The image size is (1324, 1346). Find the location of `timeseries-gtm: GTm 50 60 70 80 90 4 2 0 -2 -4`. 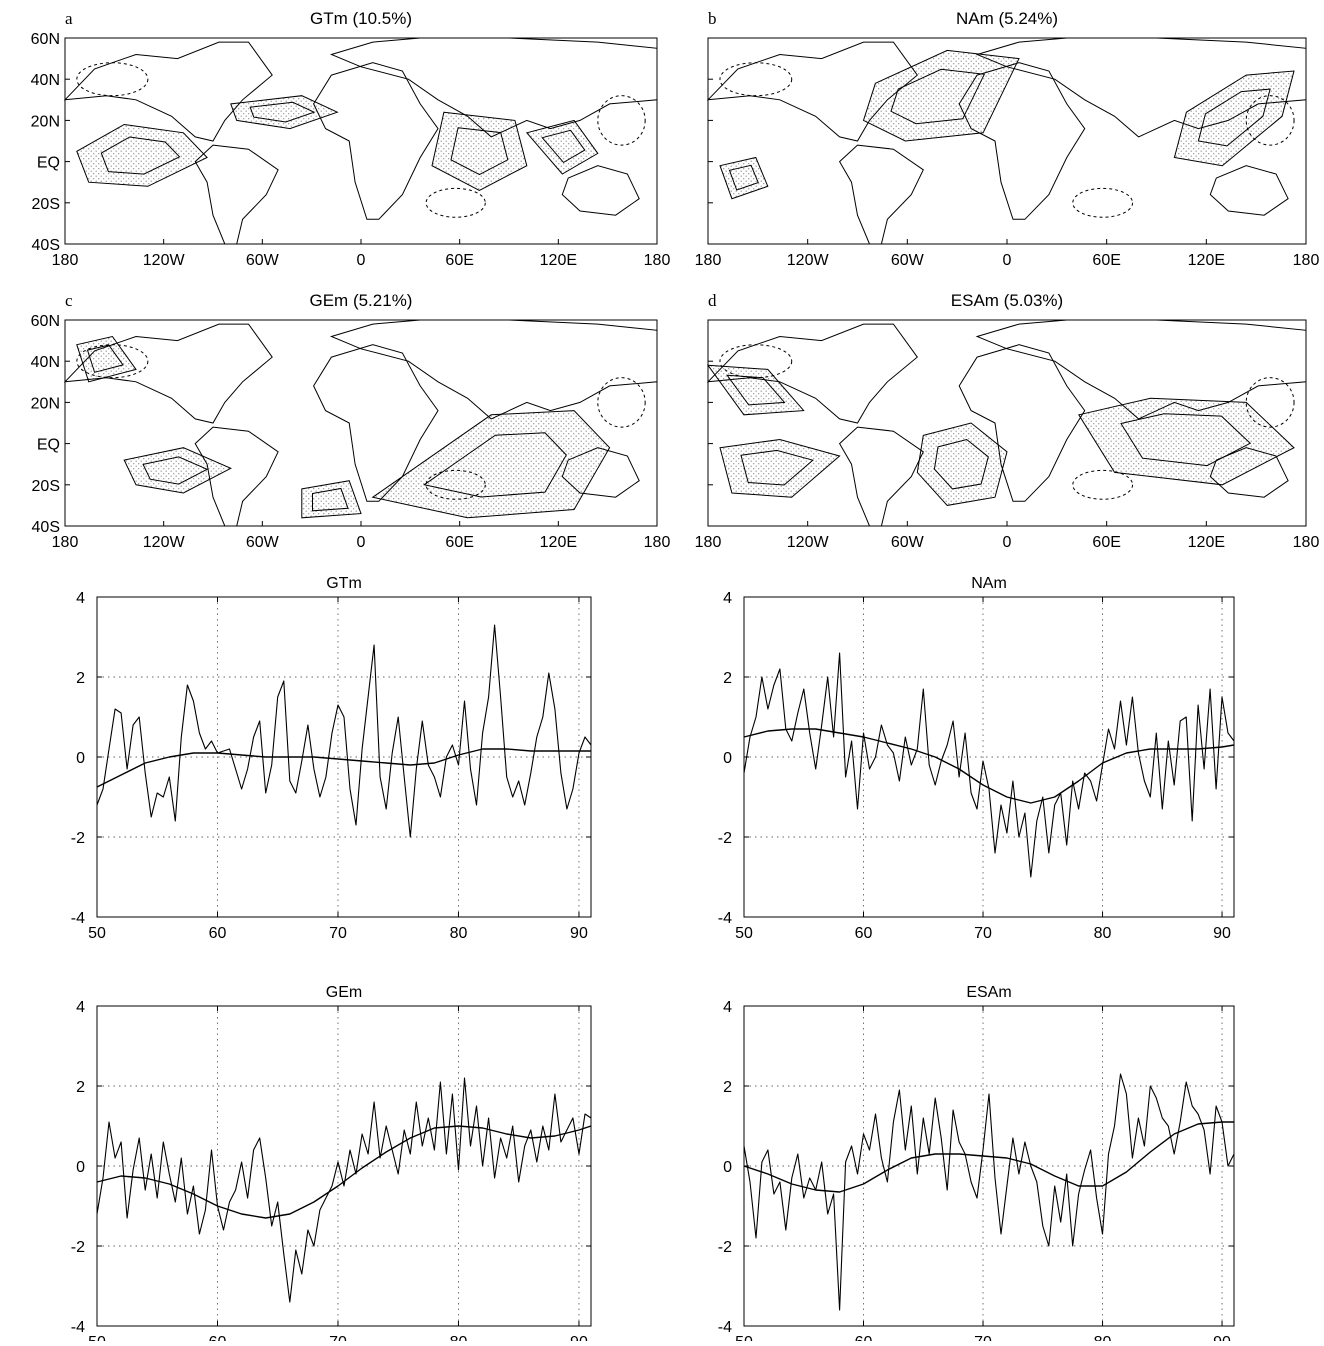

timeseries-gtm: GTm 50 60 70 80 90 4 2 0 -2 -4 is located at coordinates (331, 758).